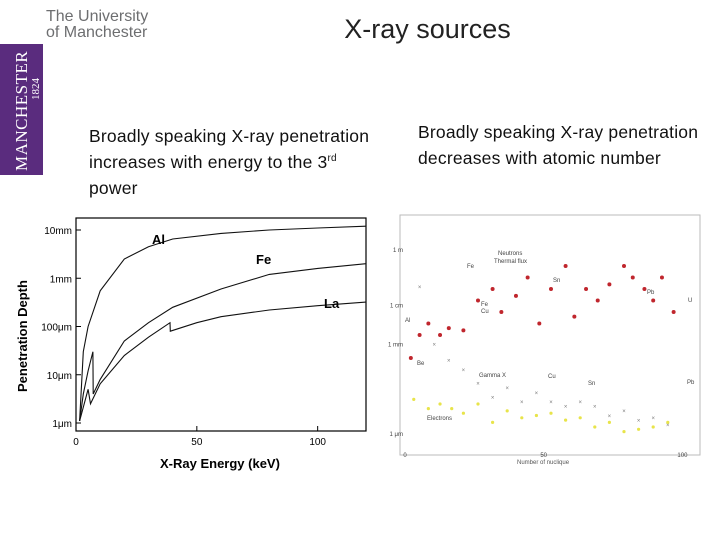 This screenshot has height=540, width=720. I want to click on lc-ytick-label: 10μm, so click(59, 376).